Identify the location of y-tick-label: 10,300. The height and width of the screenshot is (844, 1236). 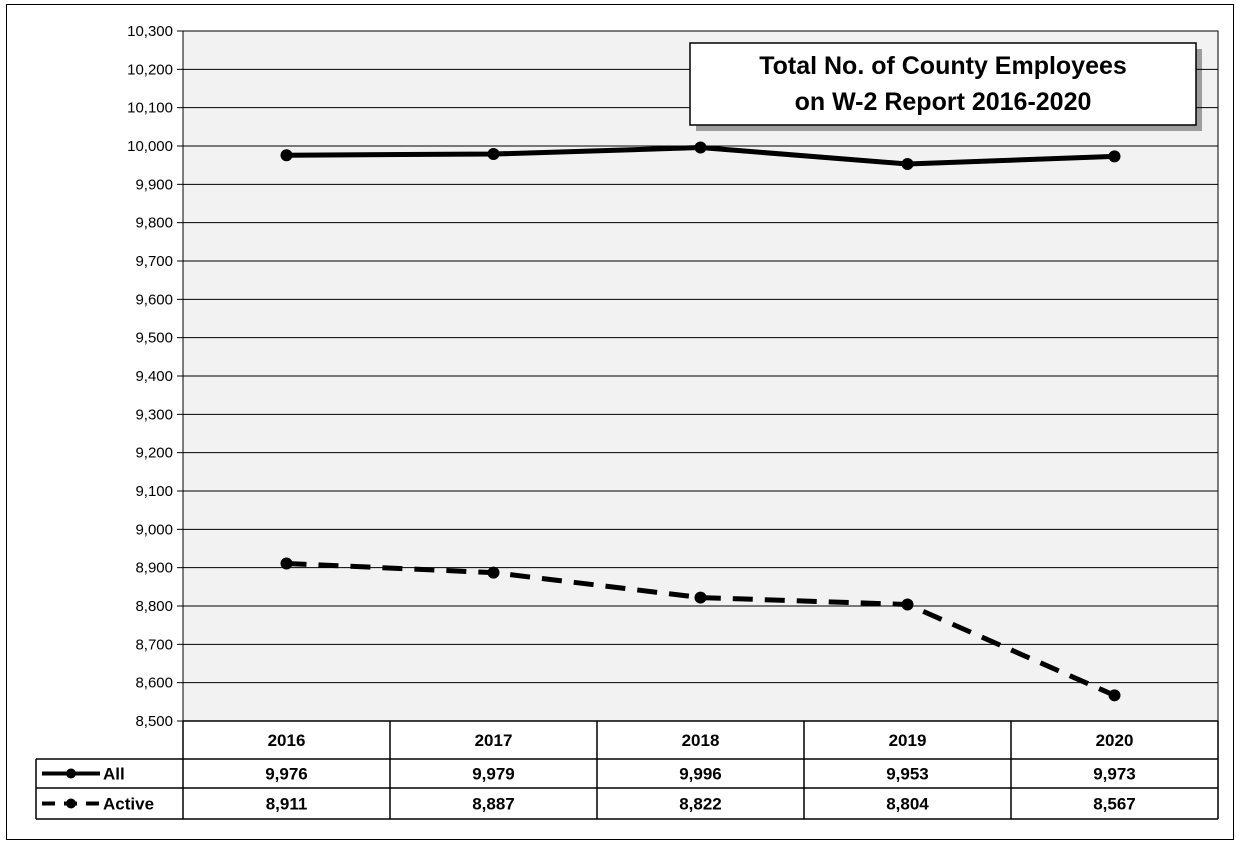
(150, 31).